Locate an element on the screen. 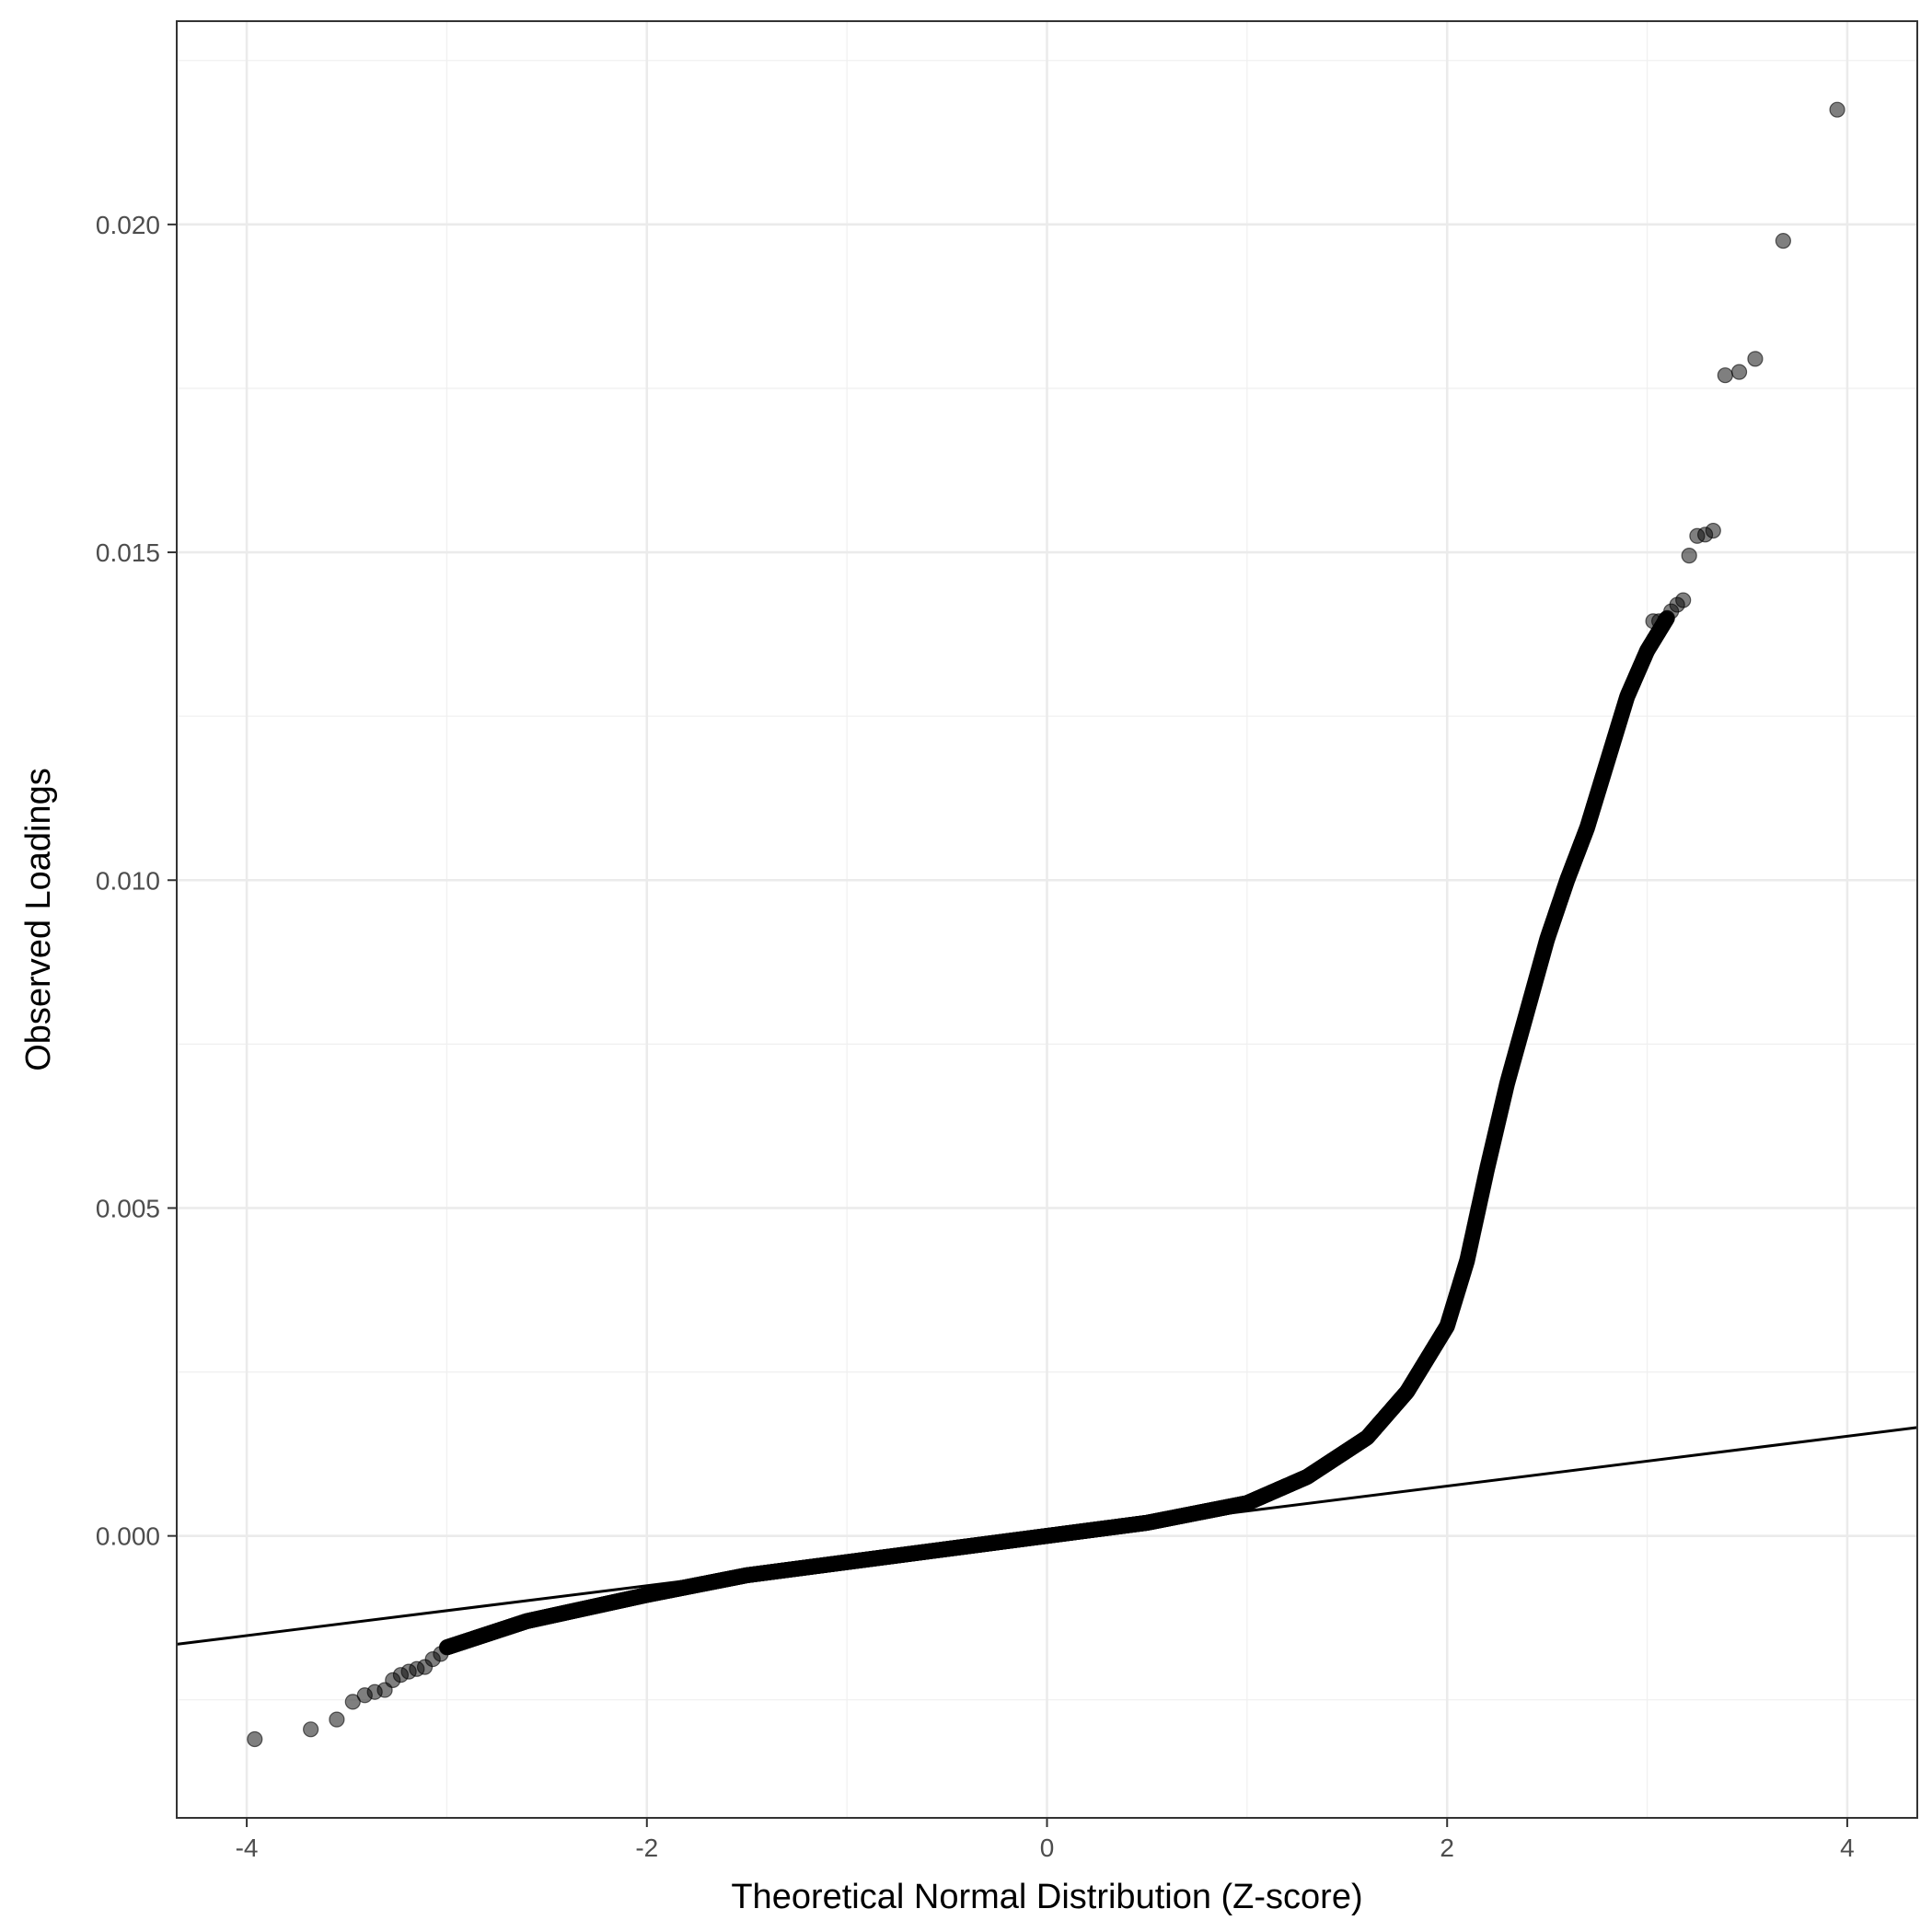 The height and width of the screenshot is (1932, 1932). x-tick-label: 4 is located at coordinates (1848, 1848).